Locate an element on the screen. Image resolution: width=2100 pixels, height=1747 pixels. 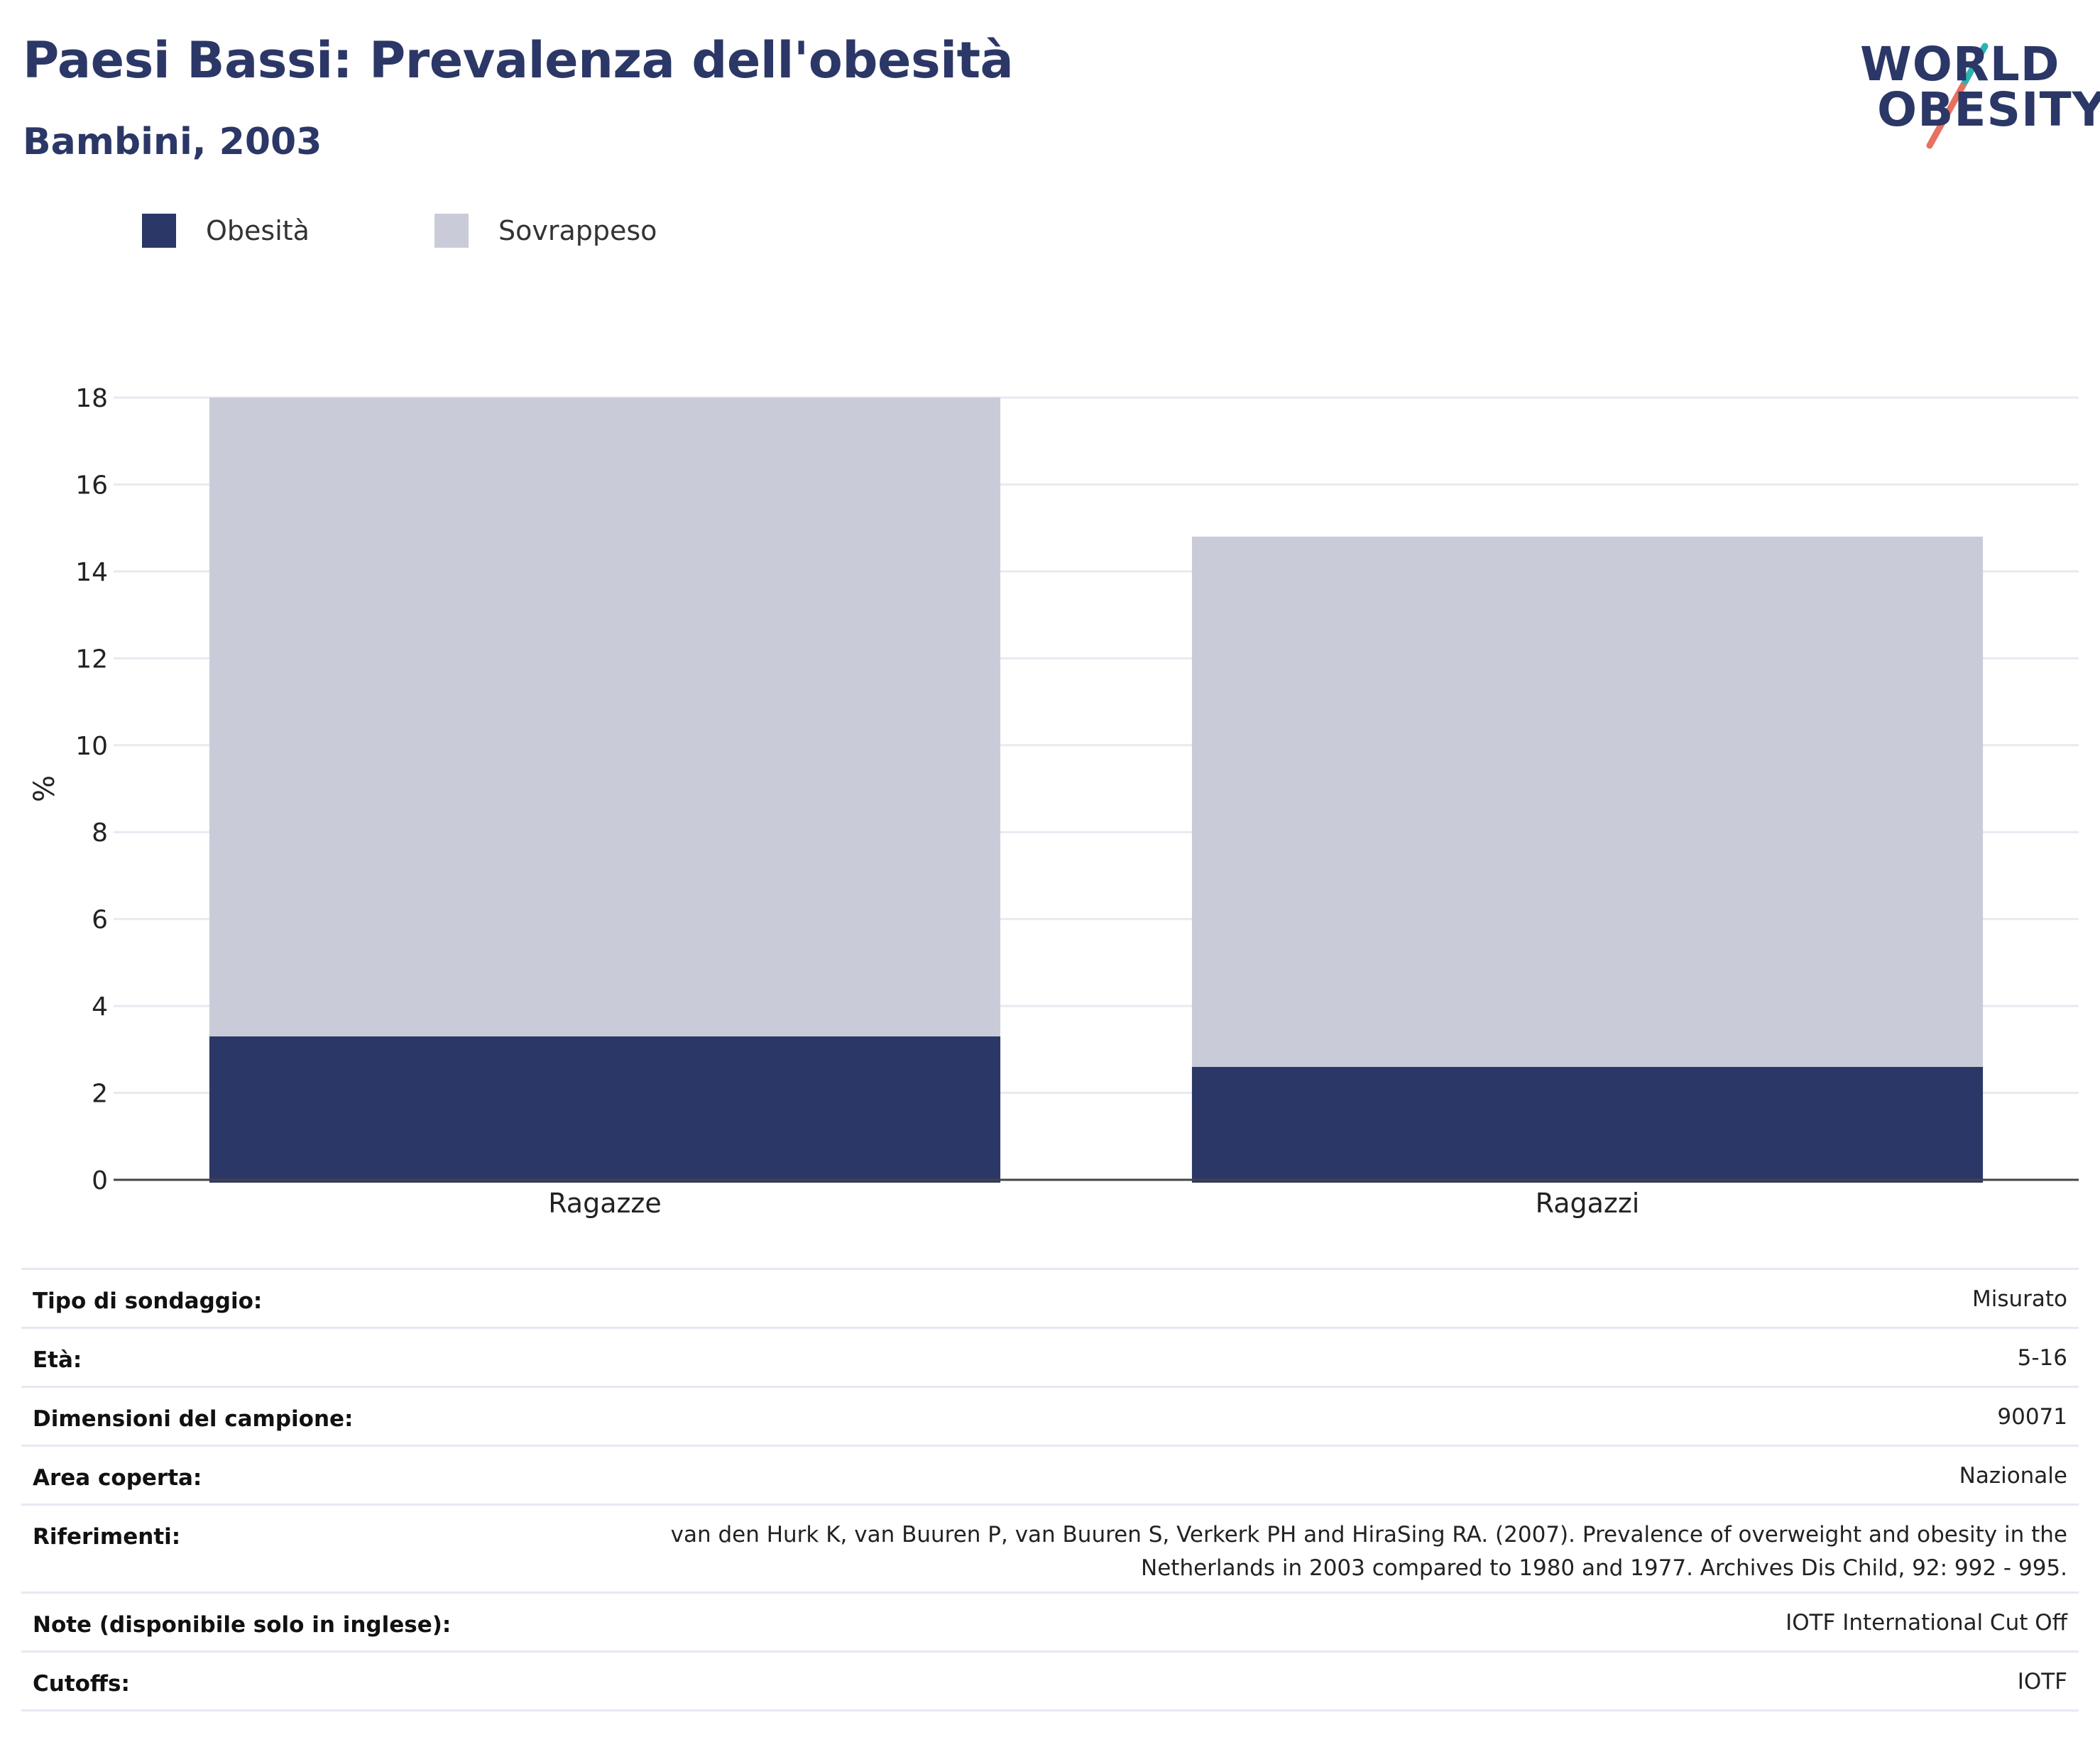
info-row: Età: 5-16 is located at coordinates (1050, 1358).